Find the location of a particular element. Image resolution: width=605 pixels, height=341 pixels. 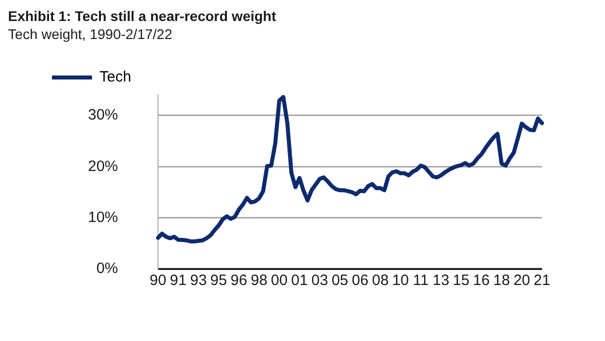

x-tick-label: 95 is located at coordinates (218, 281).